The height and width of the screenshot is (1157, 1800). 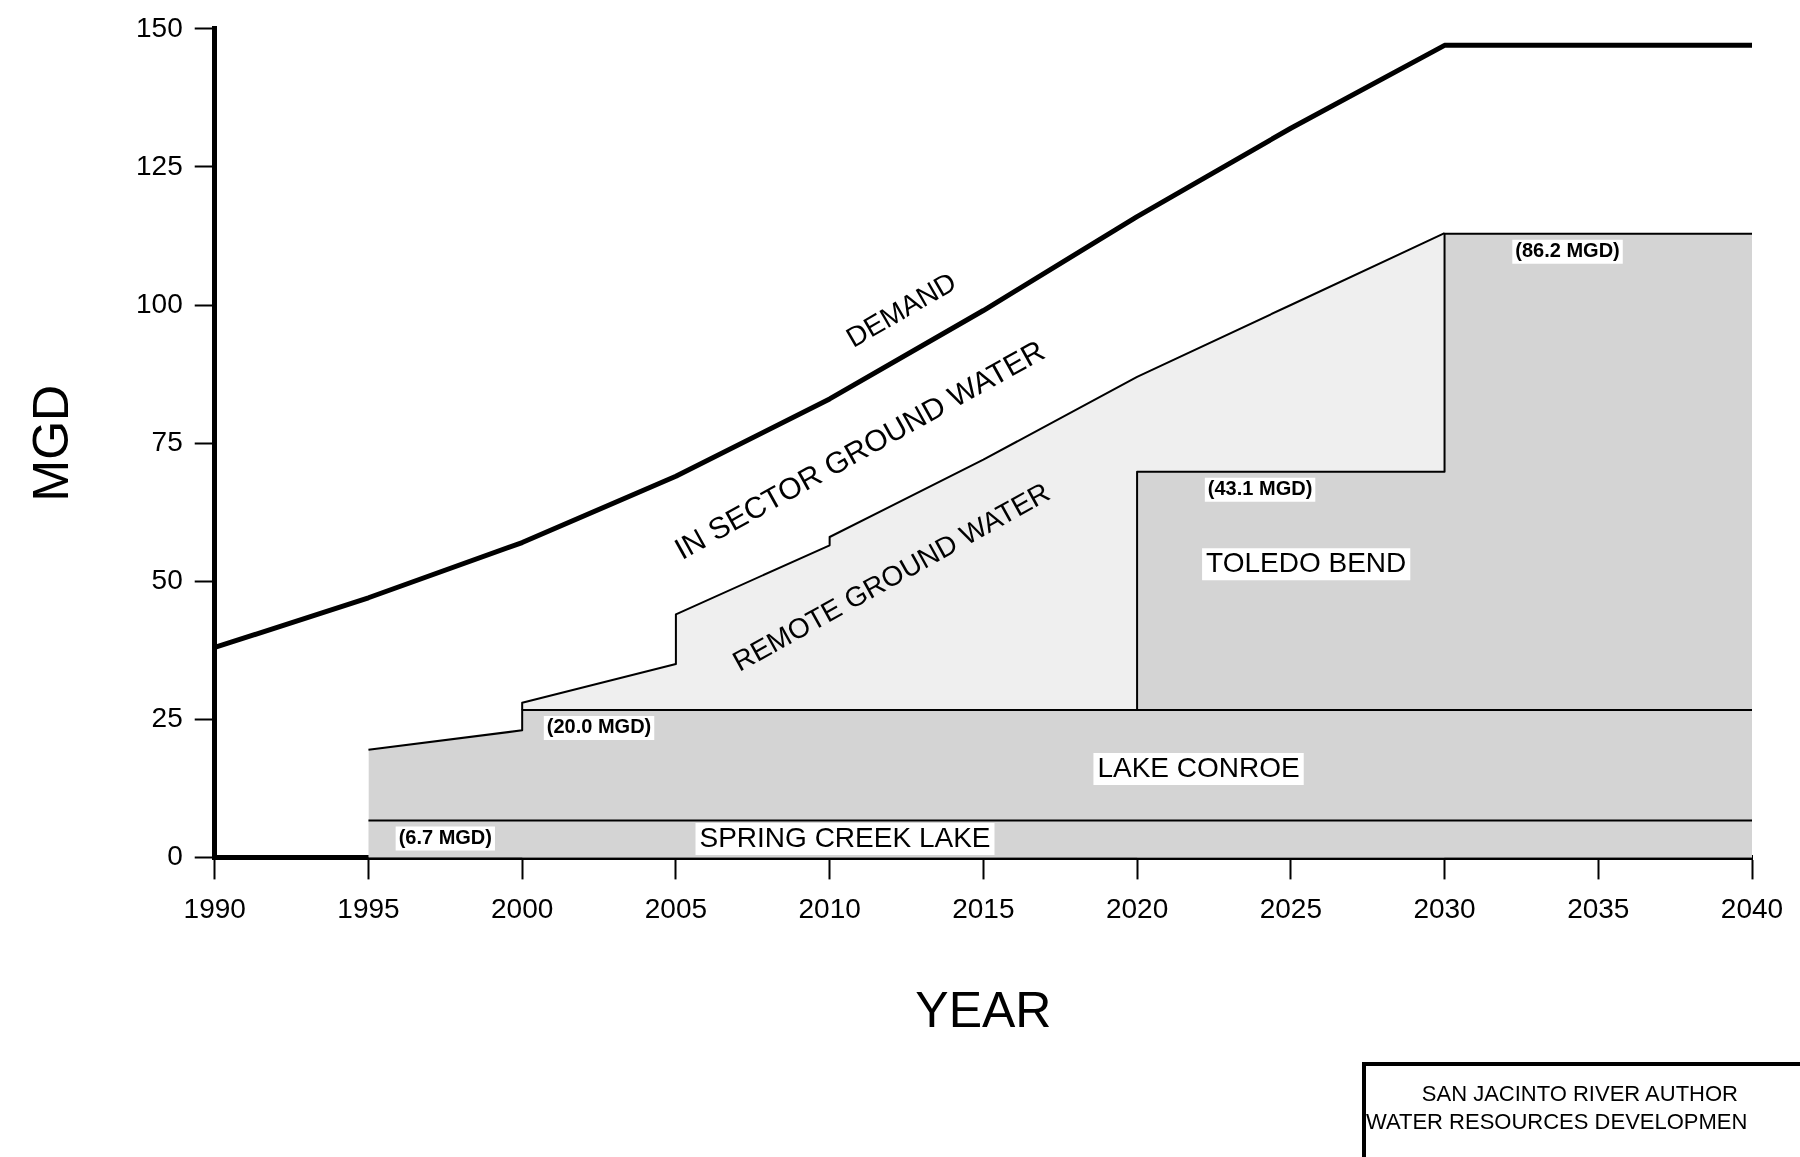 I want to click on x-tick-label: 1990, so click(x=214, y=908).